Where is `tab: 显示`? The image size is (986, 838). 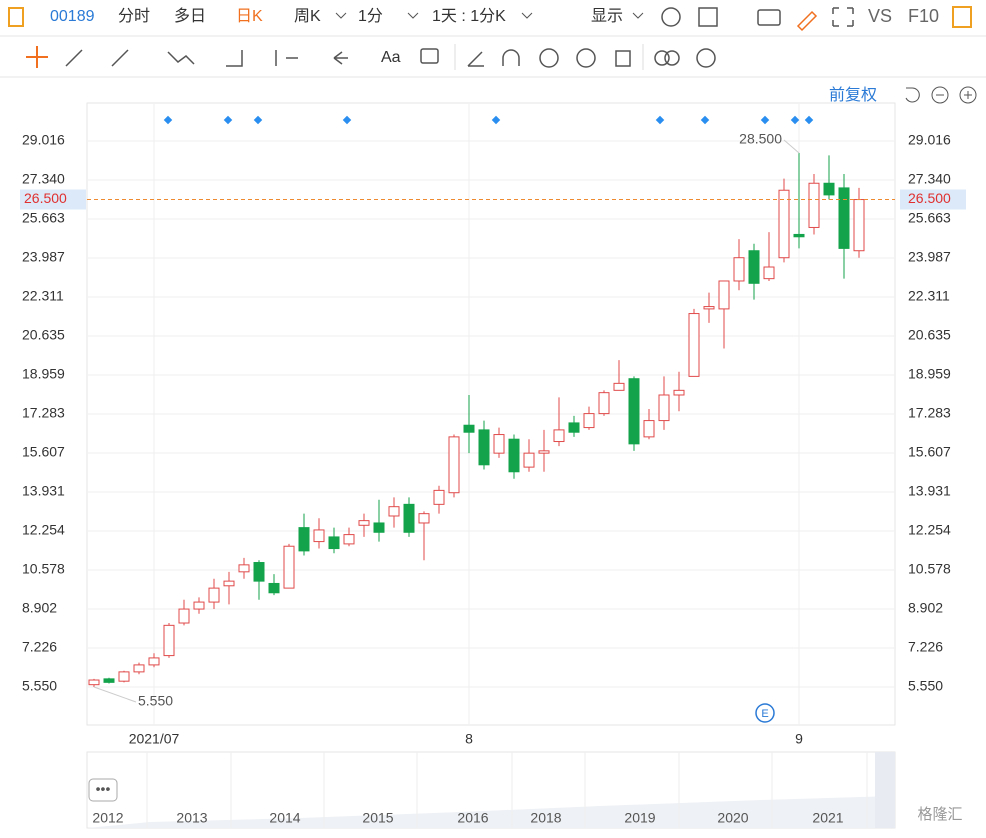
tab: 显示 is located at coordinates (607, 16).